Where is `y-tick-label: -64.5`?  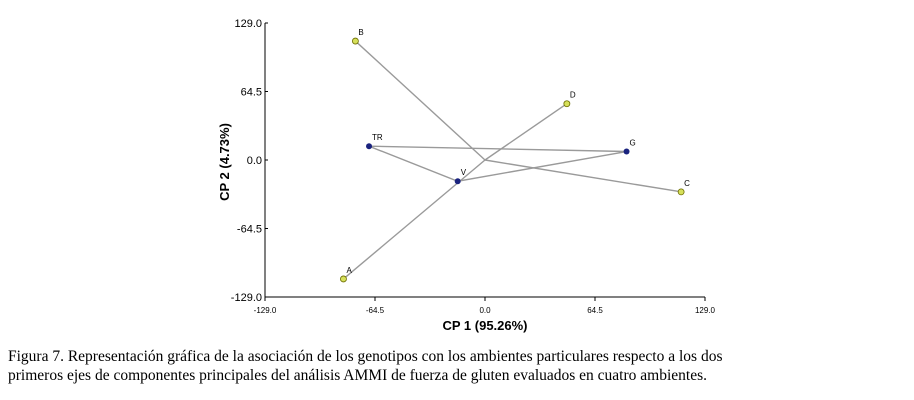 y-tick-label: -64.5 is located at coordinates (249, 230).